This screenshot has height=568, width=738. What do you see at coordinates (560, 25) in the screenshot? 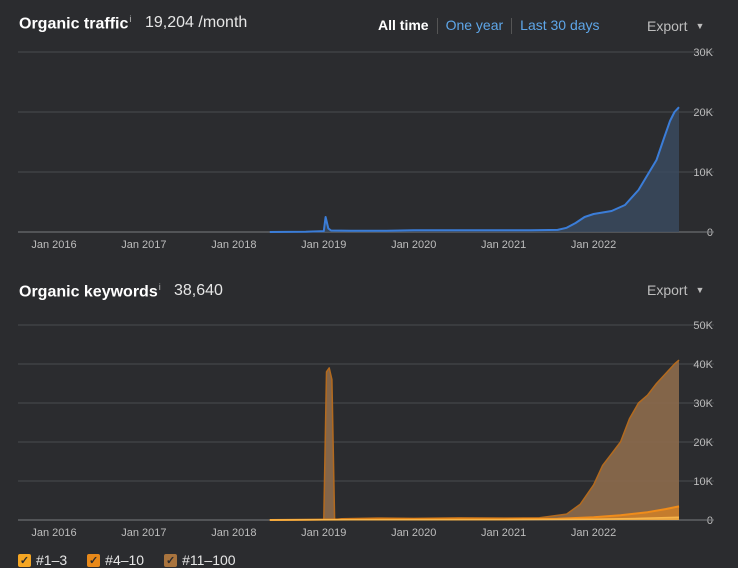
I see `tab-last-30-days: Last 30 days` at bounding box center [560, 25].